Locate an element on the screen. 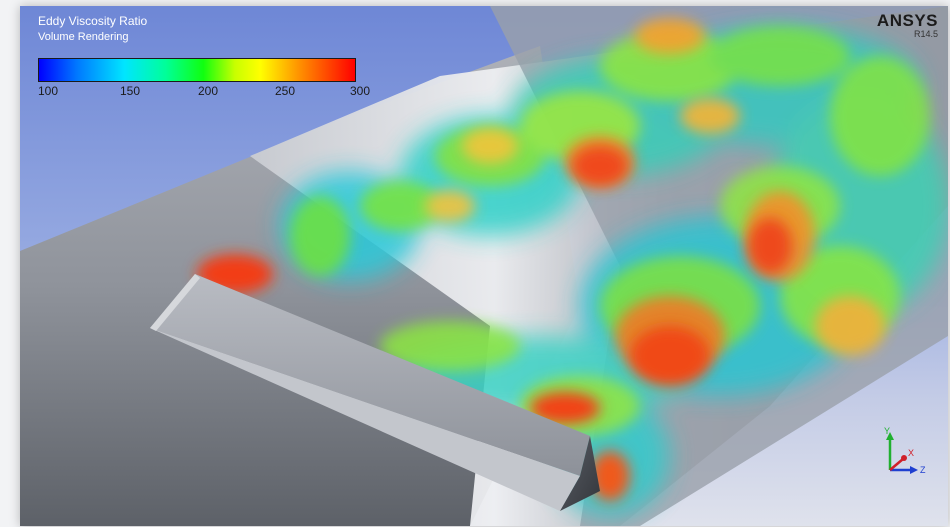 Image resolution: width=950 pixels, height=527 pixels. version-label: R14.5 is located at coordinates (925, 34).